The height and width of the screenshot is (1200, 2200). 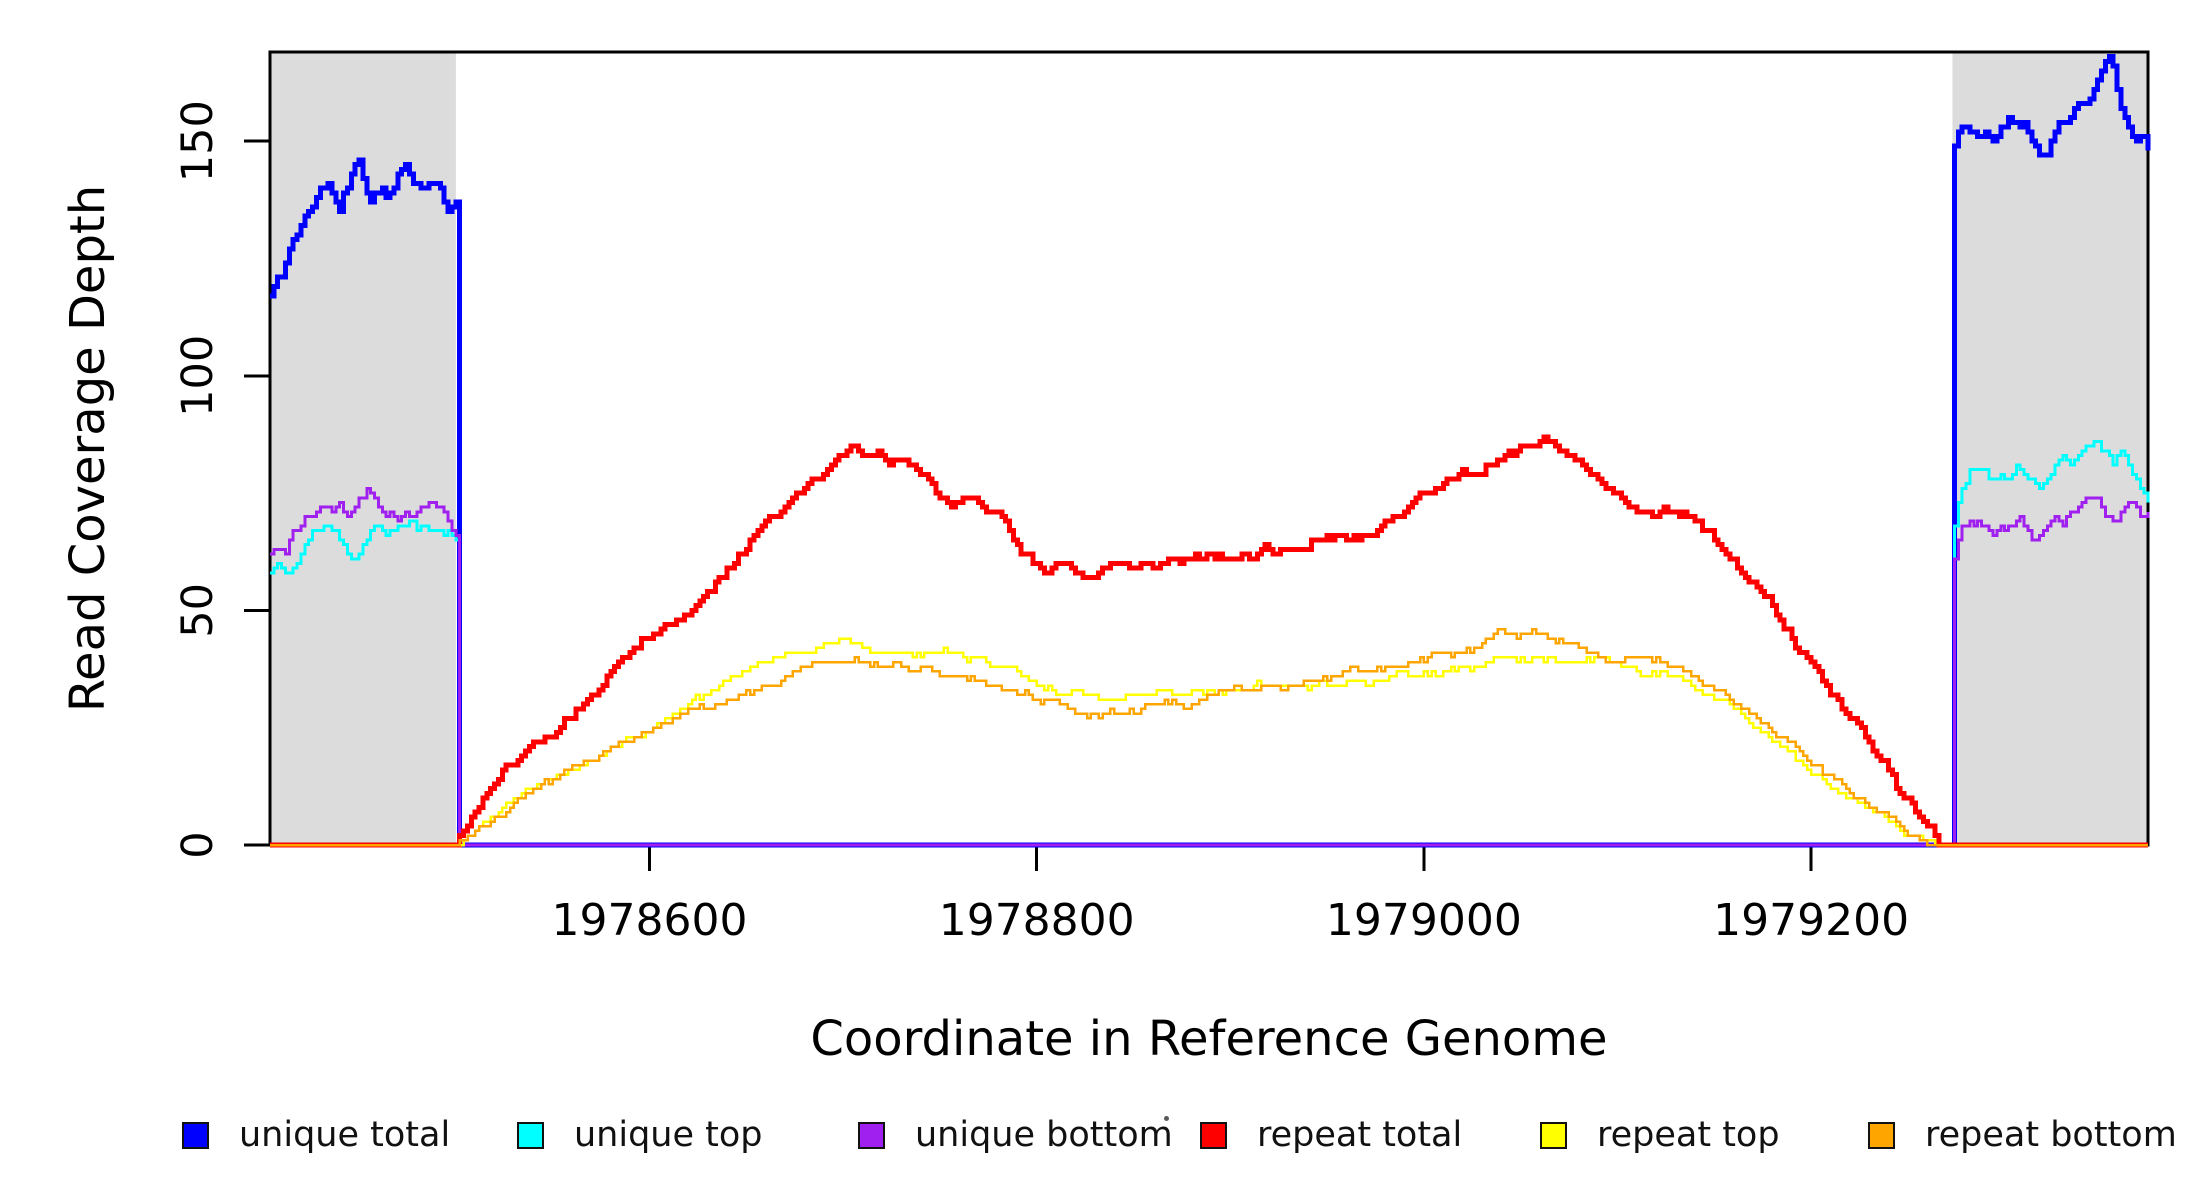 What do you see at coordinates (1424, 920) in the screenshot?
I see `x-tick-label: 1979000` at bounding box center [1424, 920].